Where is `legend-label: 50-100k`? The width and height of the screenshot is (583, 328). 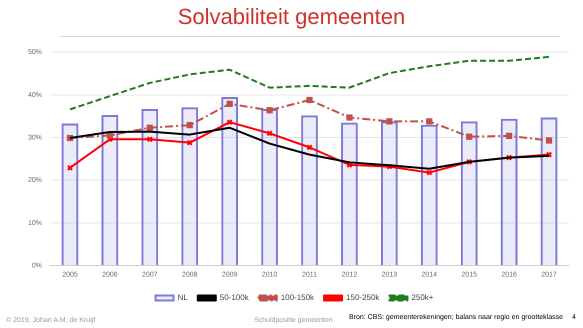
legend-label: 50-100k is located at coordinates (235, 297).